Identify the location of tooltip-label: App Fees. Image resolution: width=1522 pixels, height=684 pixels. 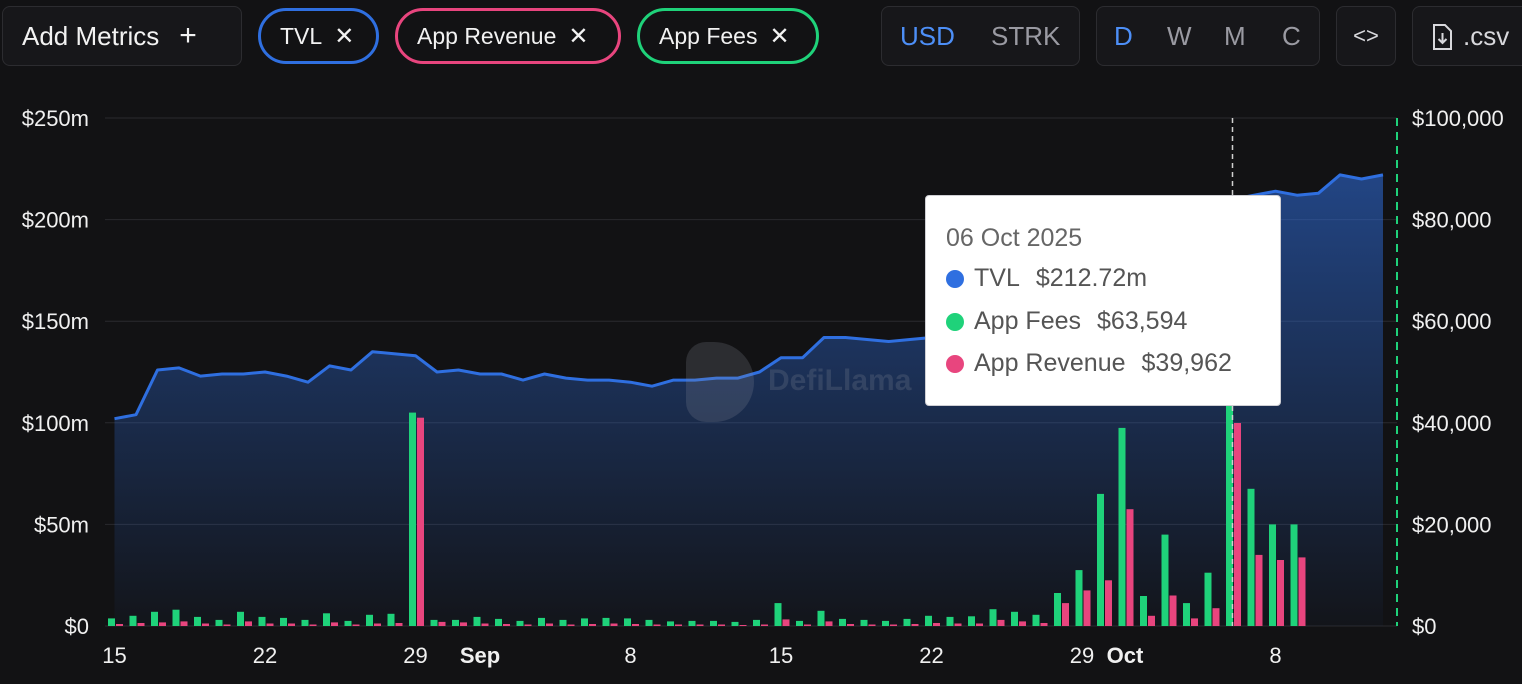
(1028, 321).